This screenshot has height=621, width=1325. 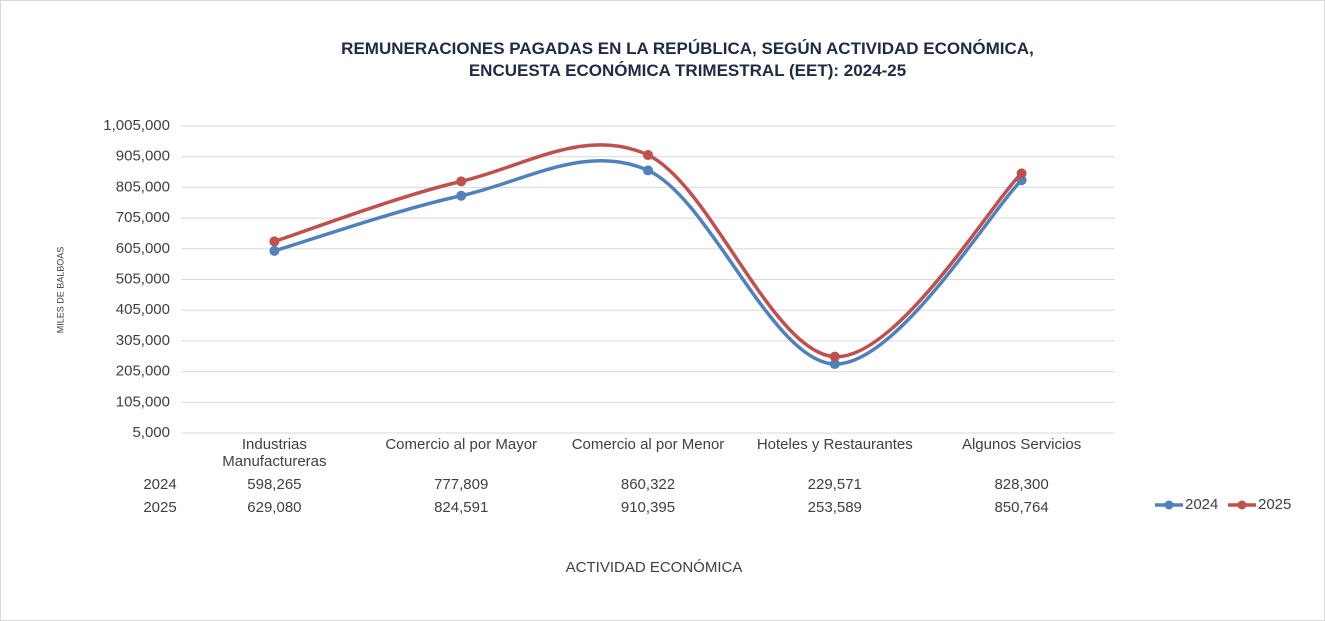 I want to click on y-axis-title: MILES DE BALBOAS, so click(x=60, y=290).